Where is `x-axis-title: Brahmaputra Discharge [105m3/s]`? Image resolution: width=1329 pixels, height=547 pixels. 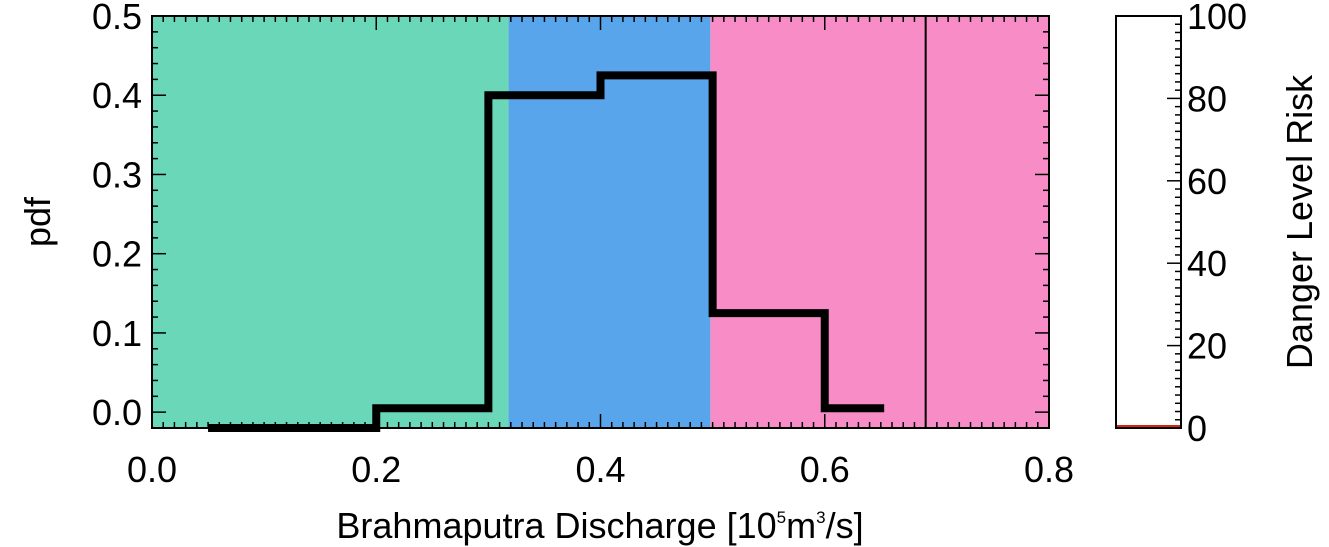 x-axis-title: Brahmaputra Discharge [105m3/s] is located at coordinates (599, 525).